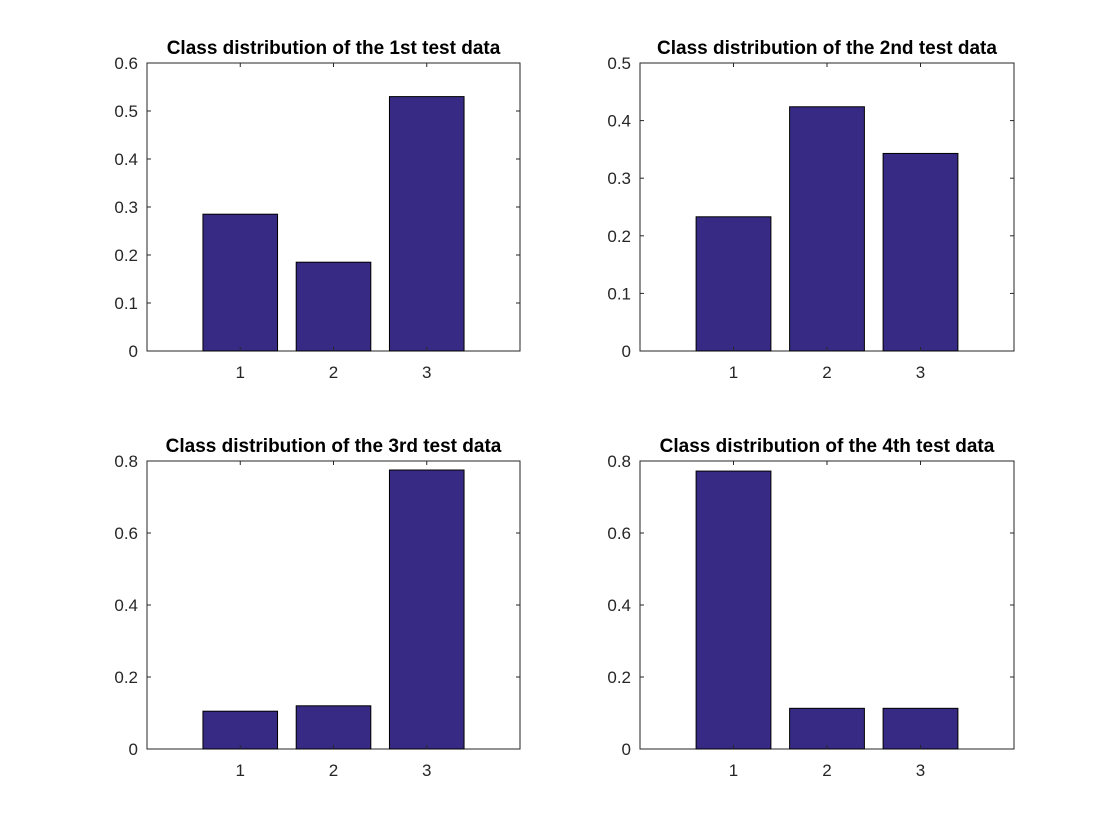  What do you see at coordinates (334, 446) in the screenshot?
I see `chart-title: Class distribution of the 3rd test data` at bounding box center [334, 446].